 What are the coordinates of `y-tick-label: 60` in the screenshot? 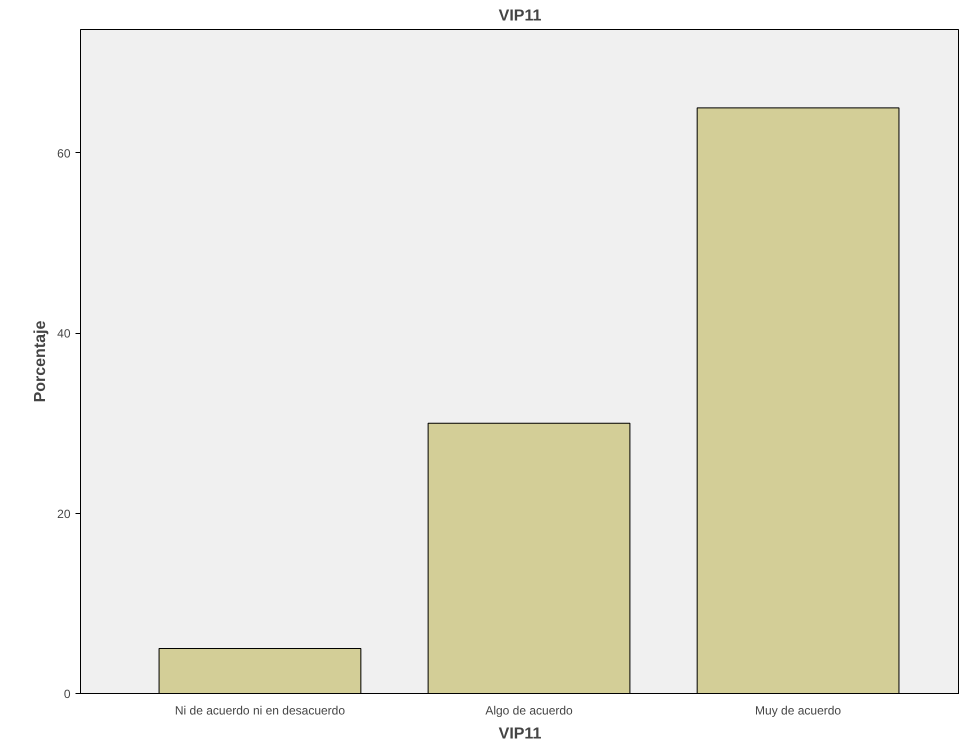 It's located at (64, 153).